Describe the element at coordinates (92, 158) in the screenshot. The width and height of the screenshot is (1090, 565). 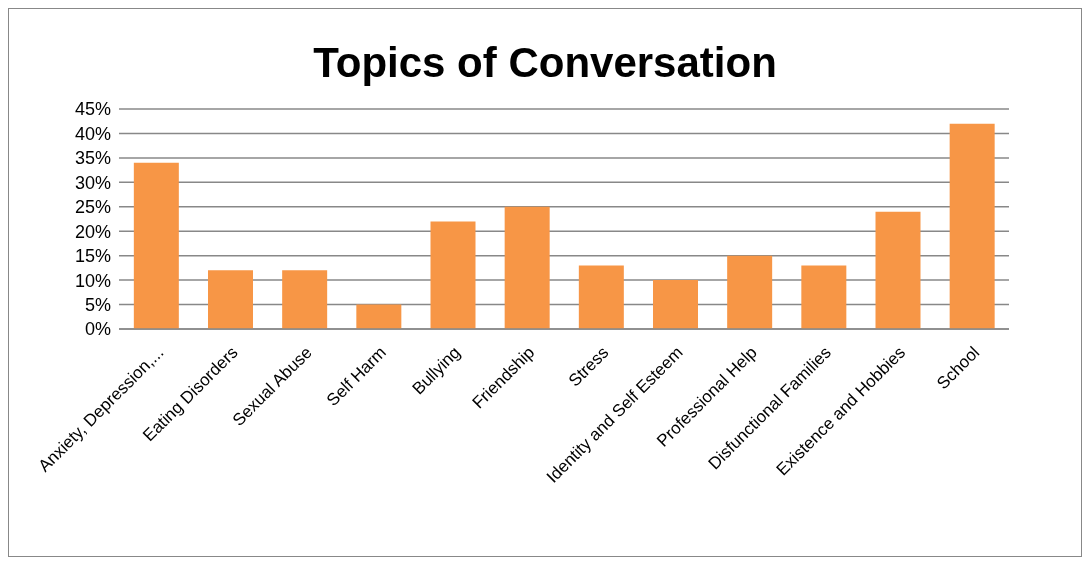
I see `y-tick-label: 35%` at that location.